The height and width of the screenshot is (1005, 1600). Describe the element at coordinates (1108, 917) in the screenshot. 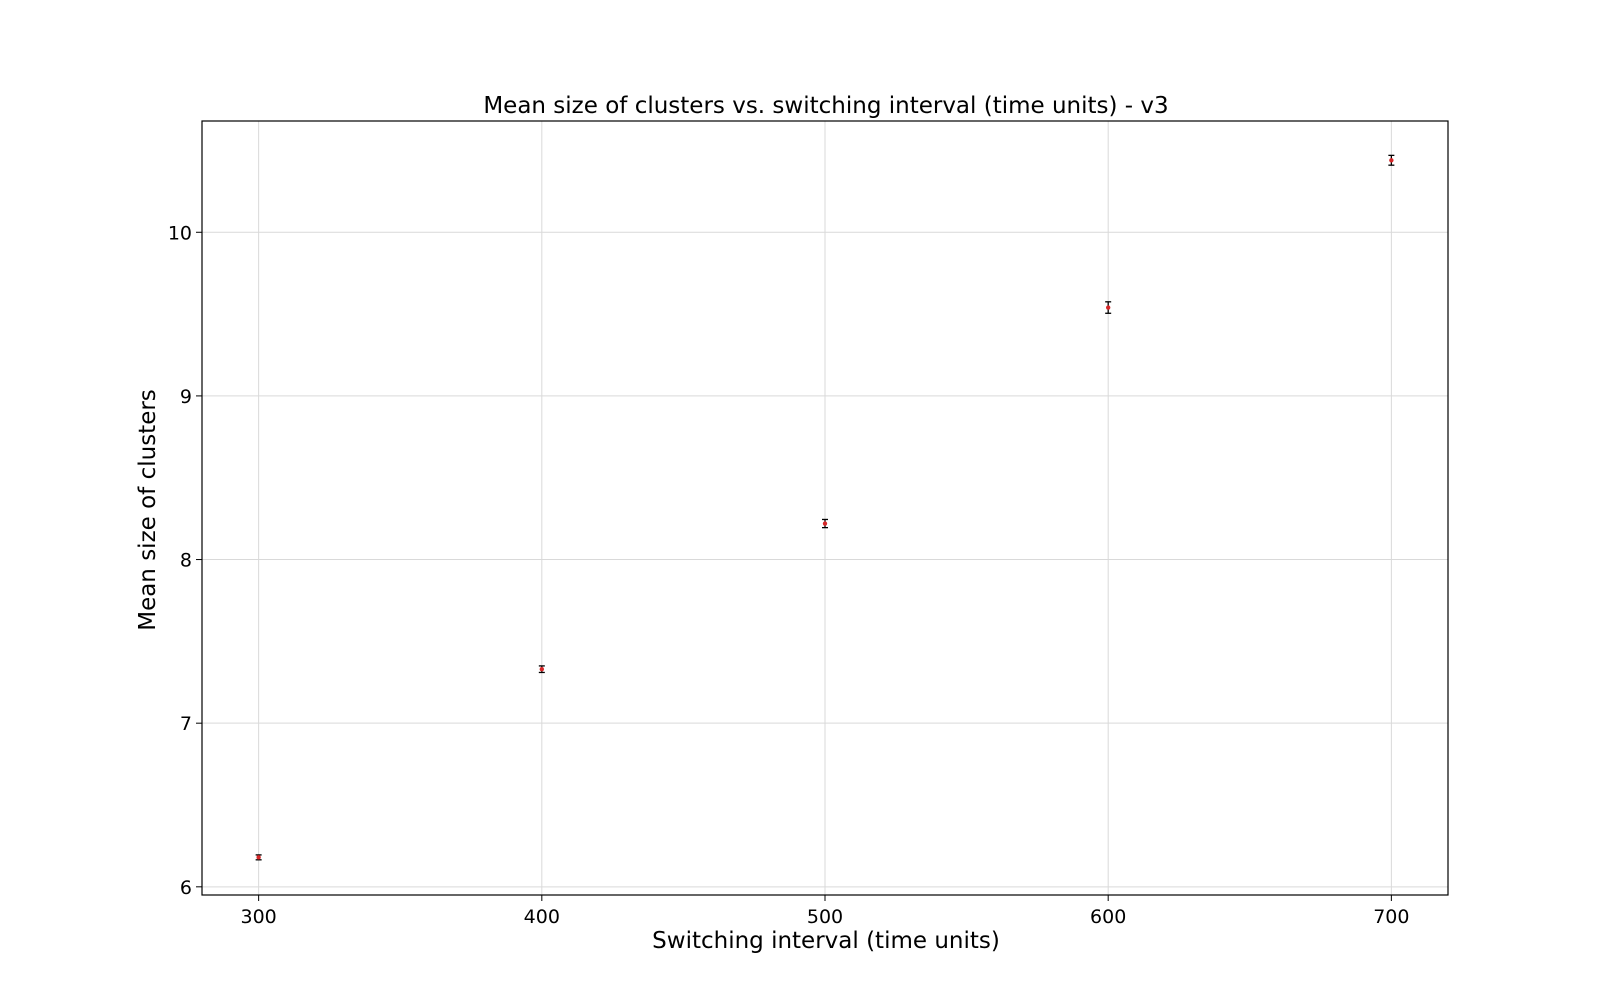

I see `x-tick-label: 600` at that location.